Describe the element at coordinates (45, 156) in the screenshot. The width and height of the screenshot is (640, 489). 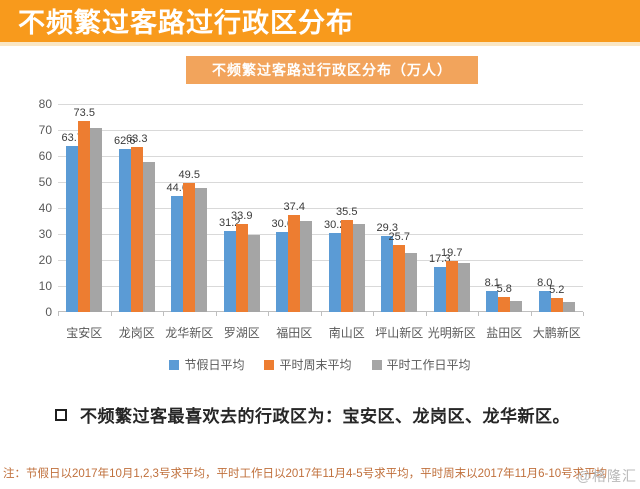
I see `y-axis-tick-label: 60` at that location.